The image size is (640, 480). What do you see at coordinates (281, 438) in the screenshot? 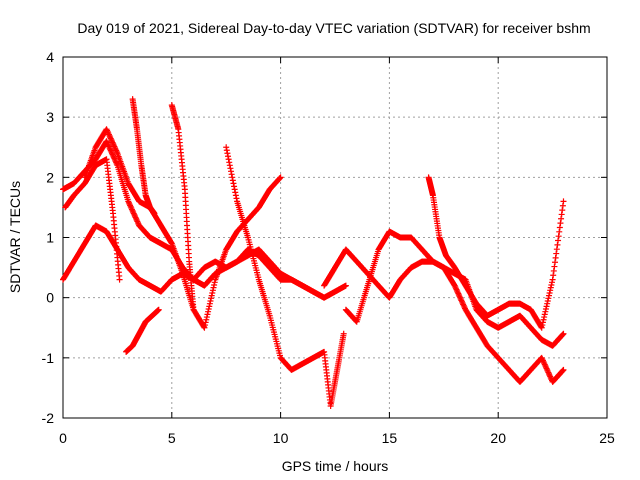
I see `x-tick-label: 10` at bounding box center [281, 438].